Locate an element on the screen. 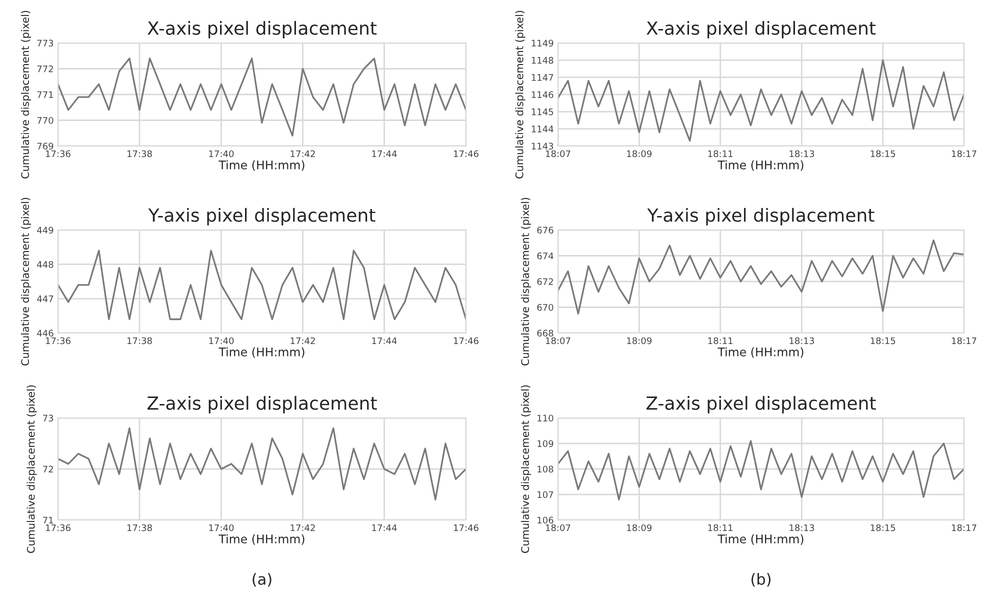 The height and width of the screenshot is (597, 987). y-tick-label: 771 is located at coordinates (45, 94).